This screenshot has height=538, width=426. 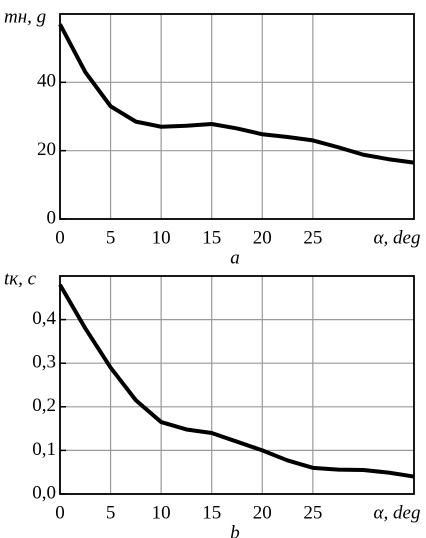 I want to click on y-axis-label: mн, g, so click(x=25, y=16).